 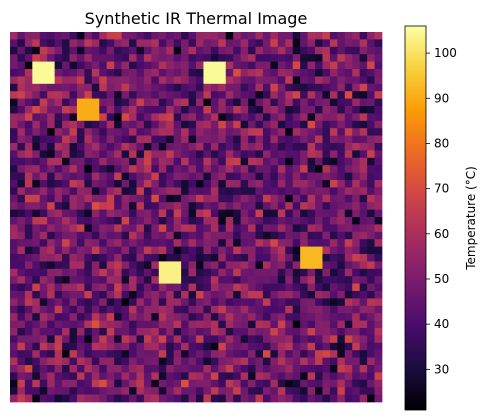 What do you see at coordinates (441, 324) in the screenshot?
I see `colorbar-tick-label: 40` at bounding box center [441, 324].